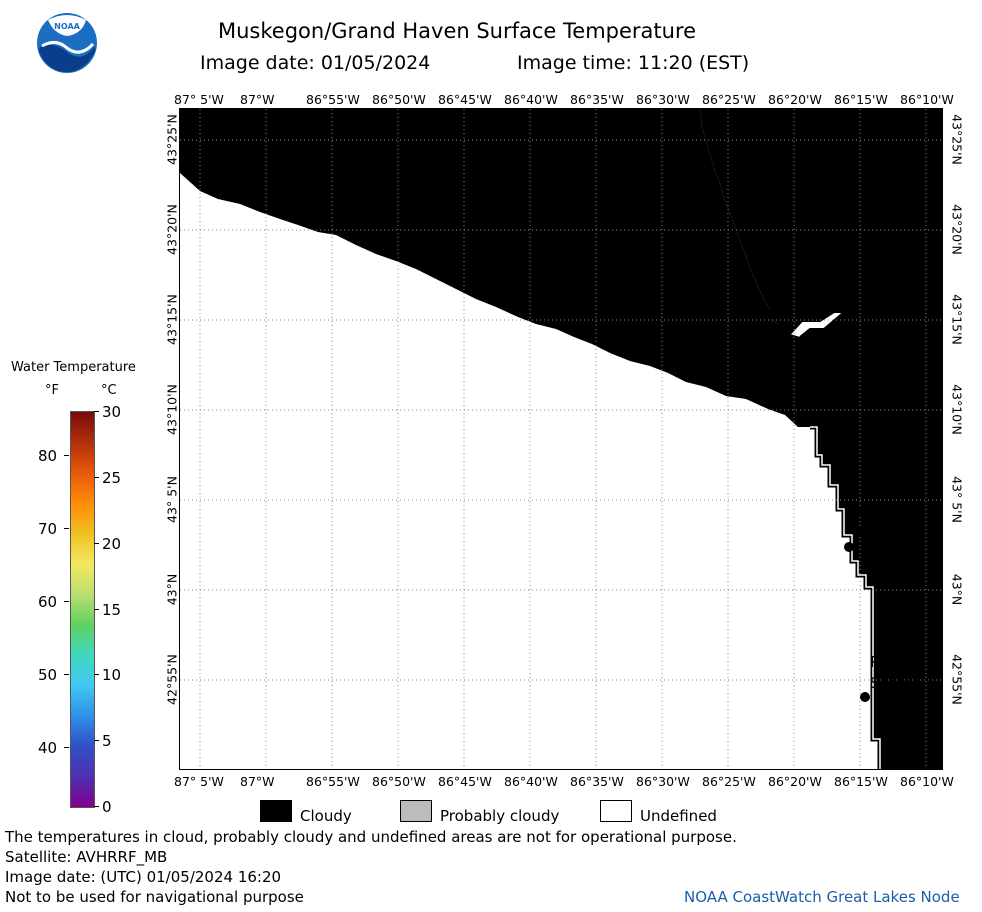 Image resolution: width=982 pixels, height=912 pixels. Describe the element at coordinates (48, 675) in the screenshot. I see `colorbar-f-tick: 50` at that location.